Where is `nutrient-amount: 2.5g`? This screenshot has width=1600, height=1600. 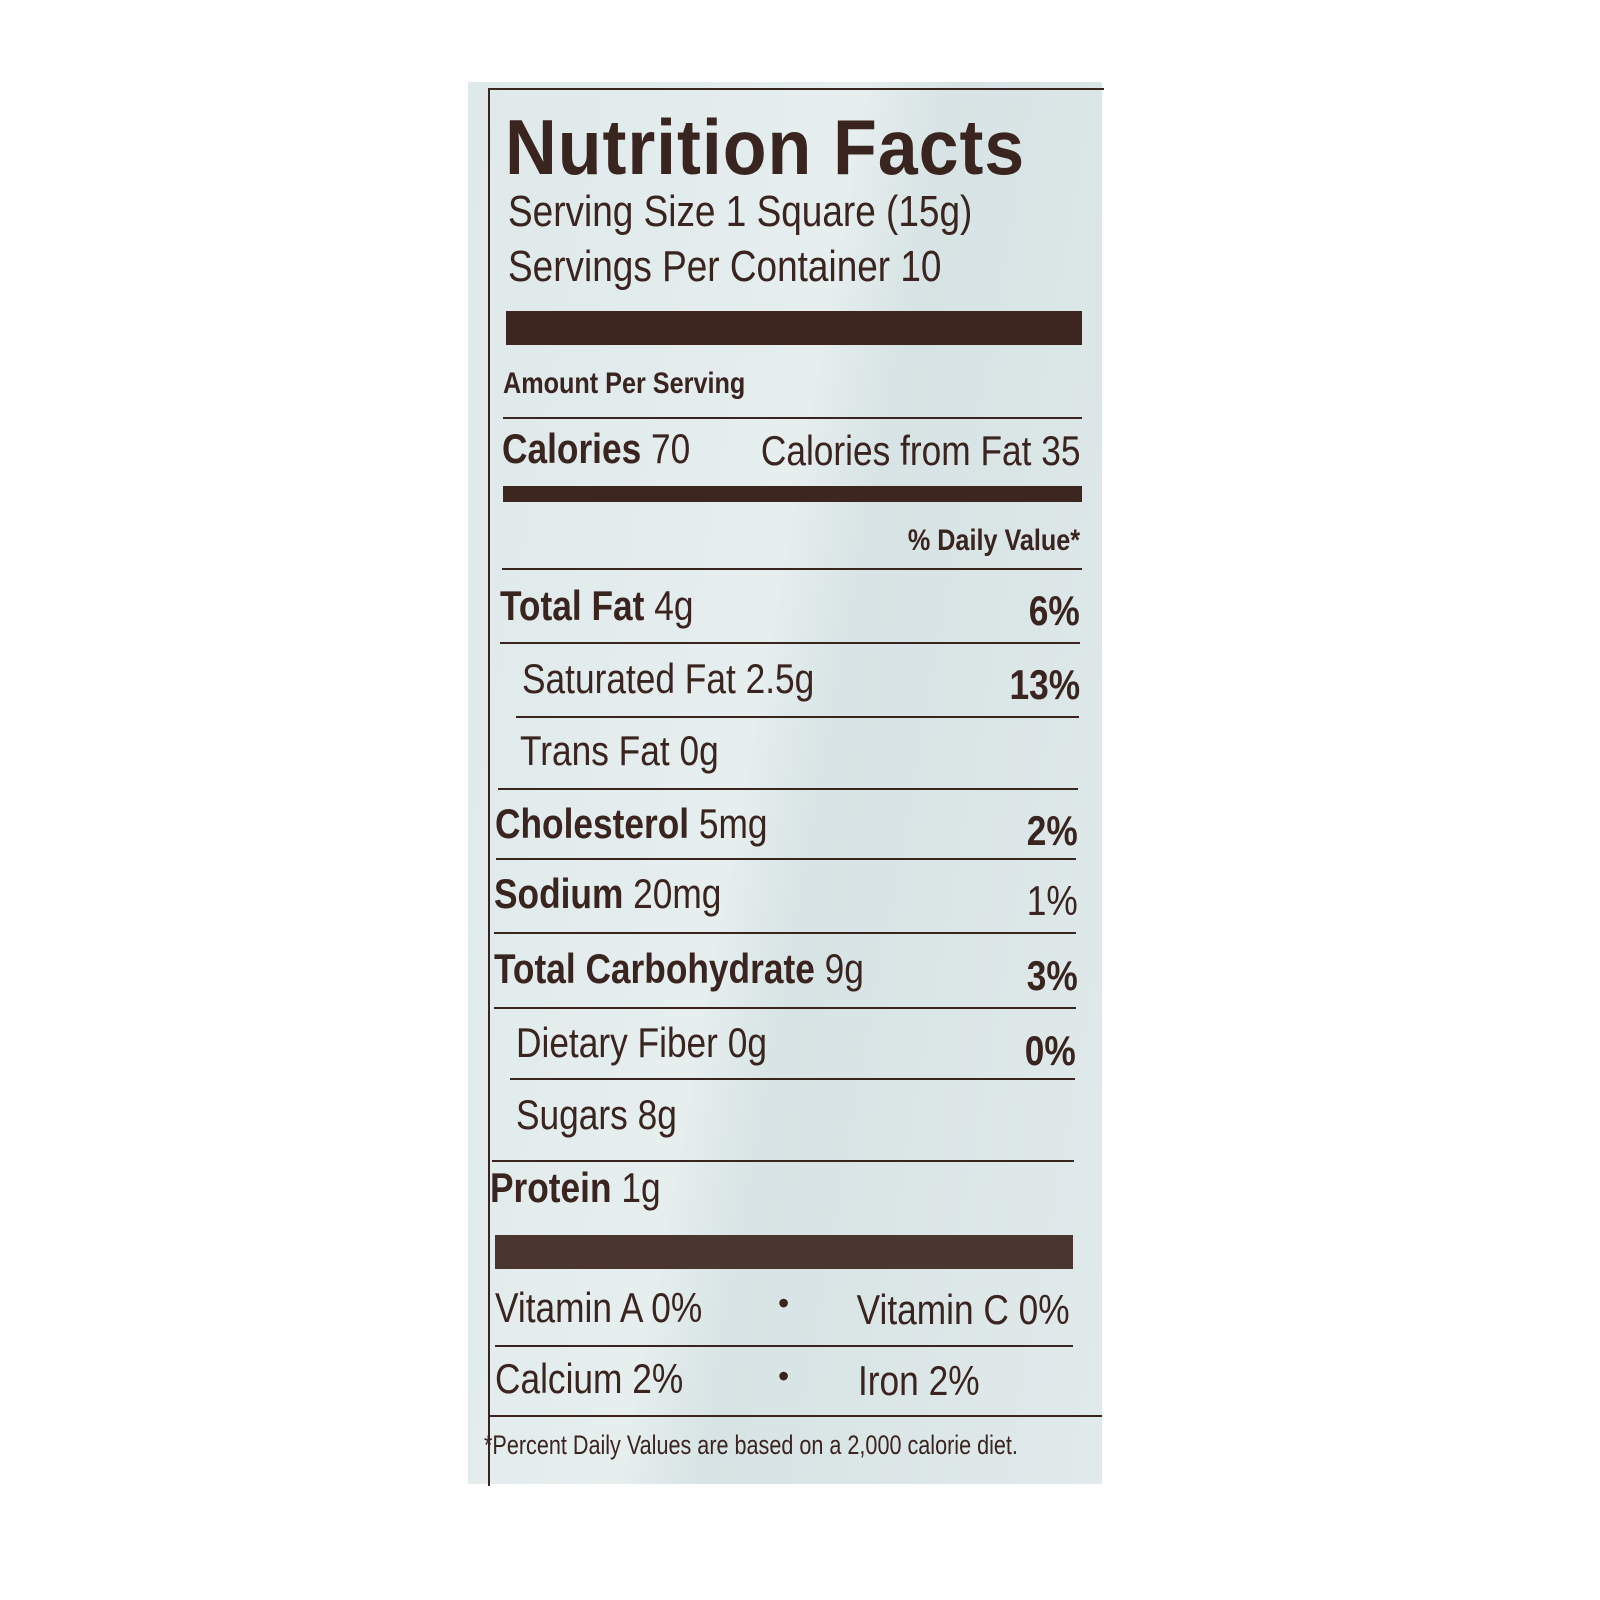
nutrient-amount: 2.5g is located at coordinates (780, 678).